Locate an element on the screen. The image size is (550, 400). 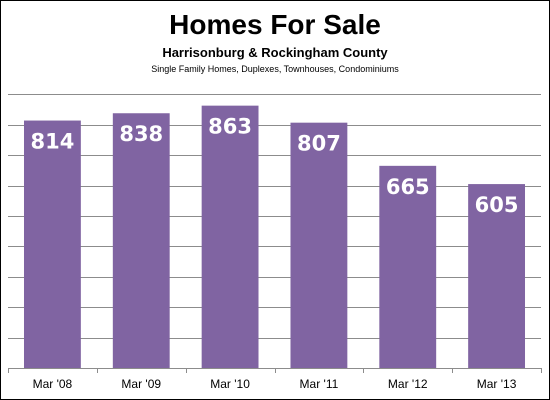
chart-title: Homes For Sale is located at coordinates (275, 24).